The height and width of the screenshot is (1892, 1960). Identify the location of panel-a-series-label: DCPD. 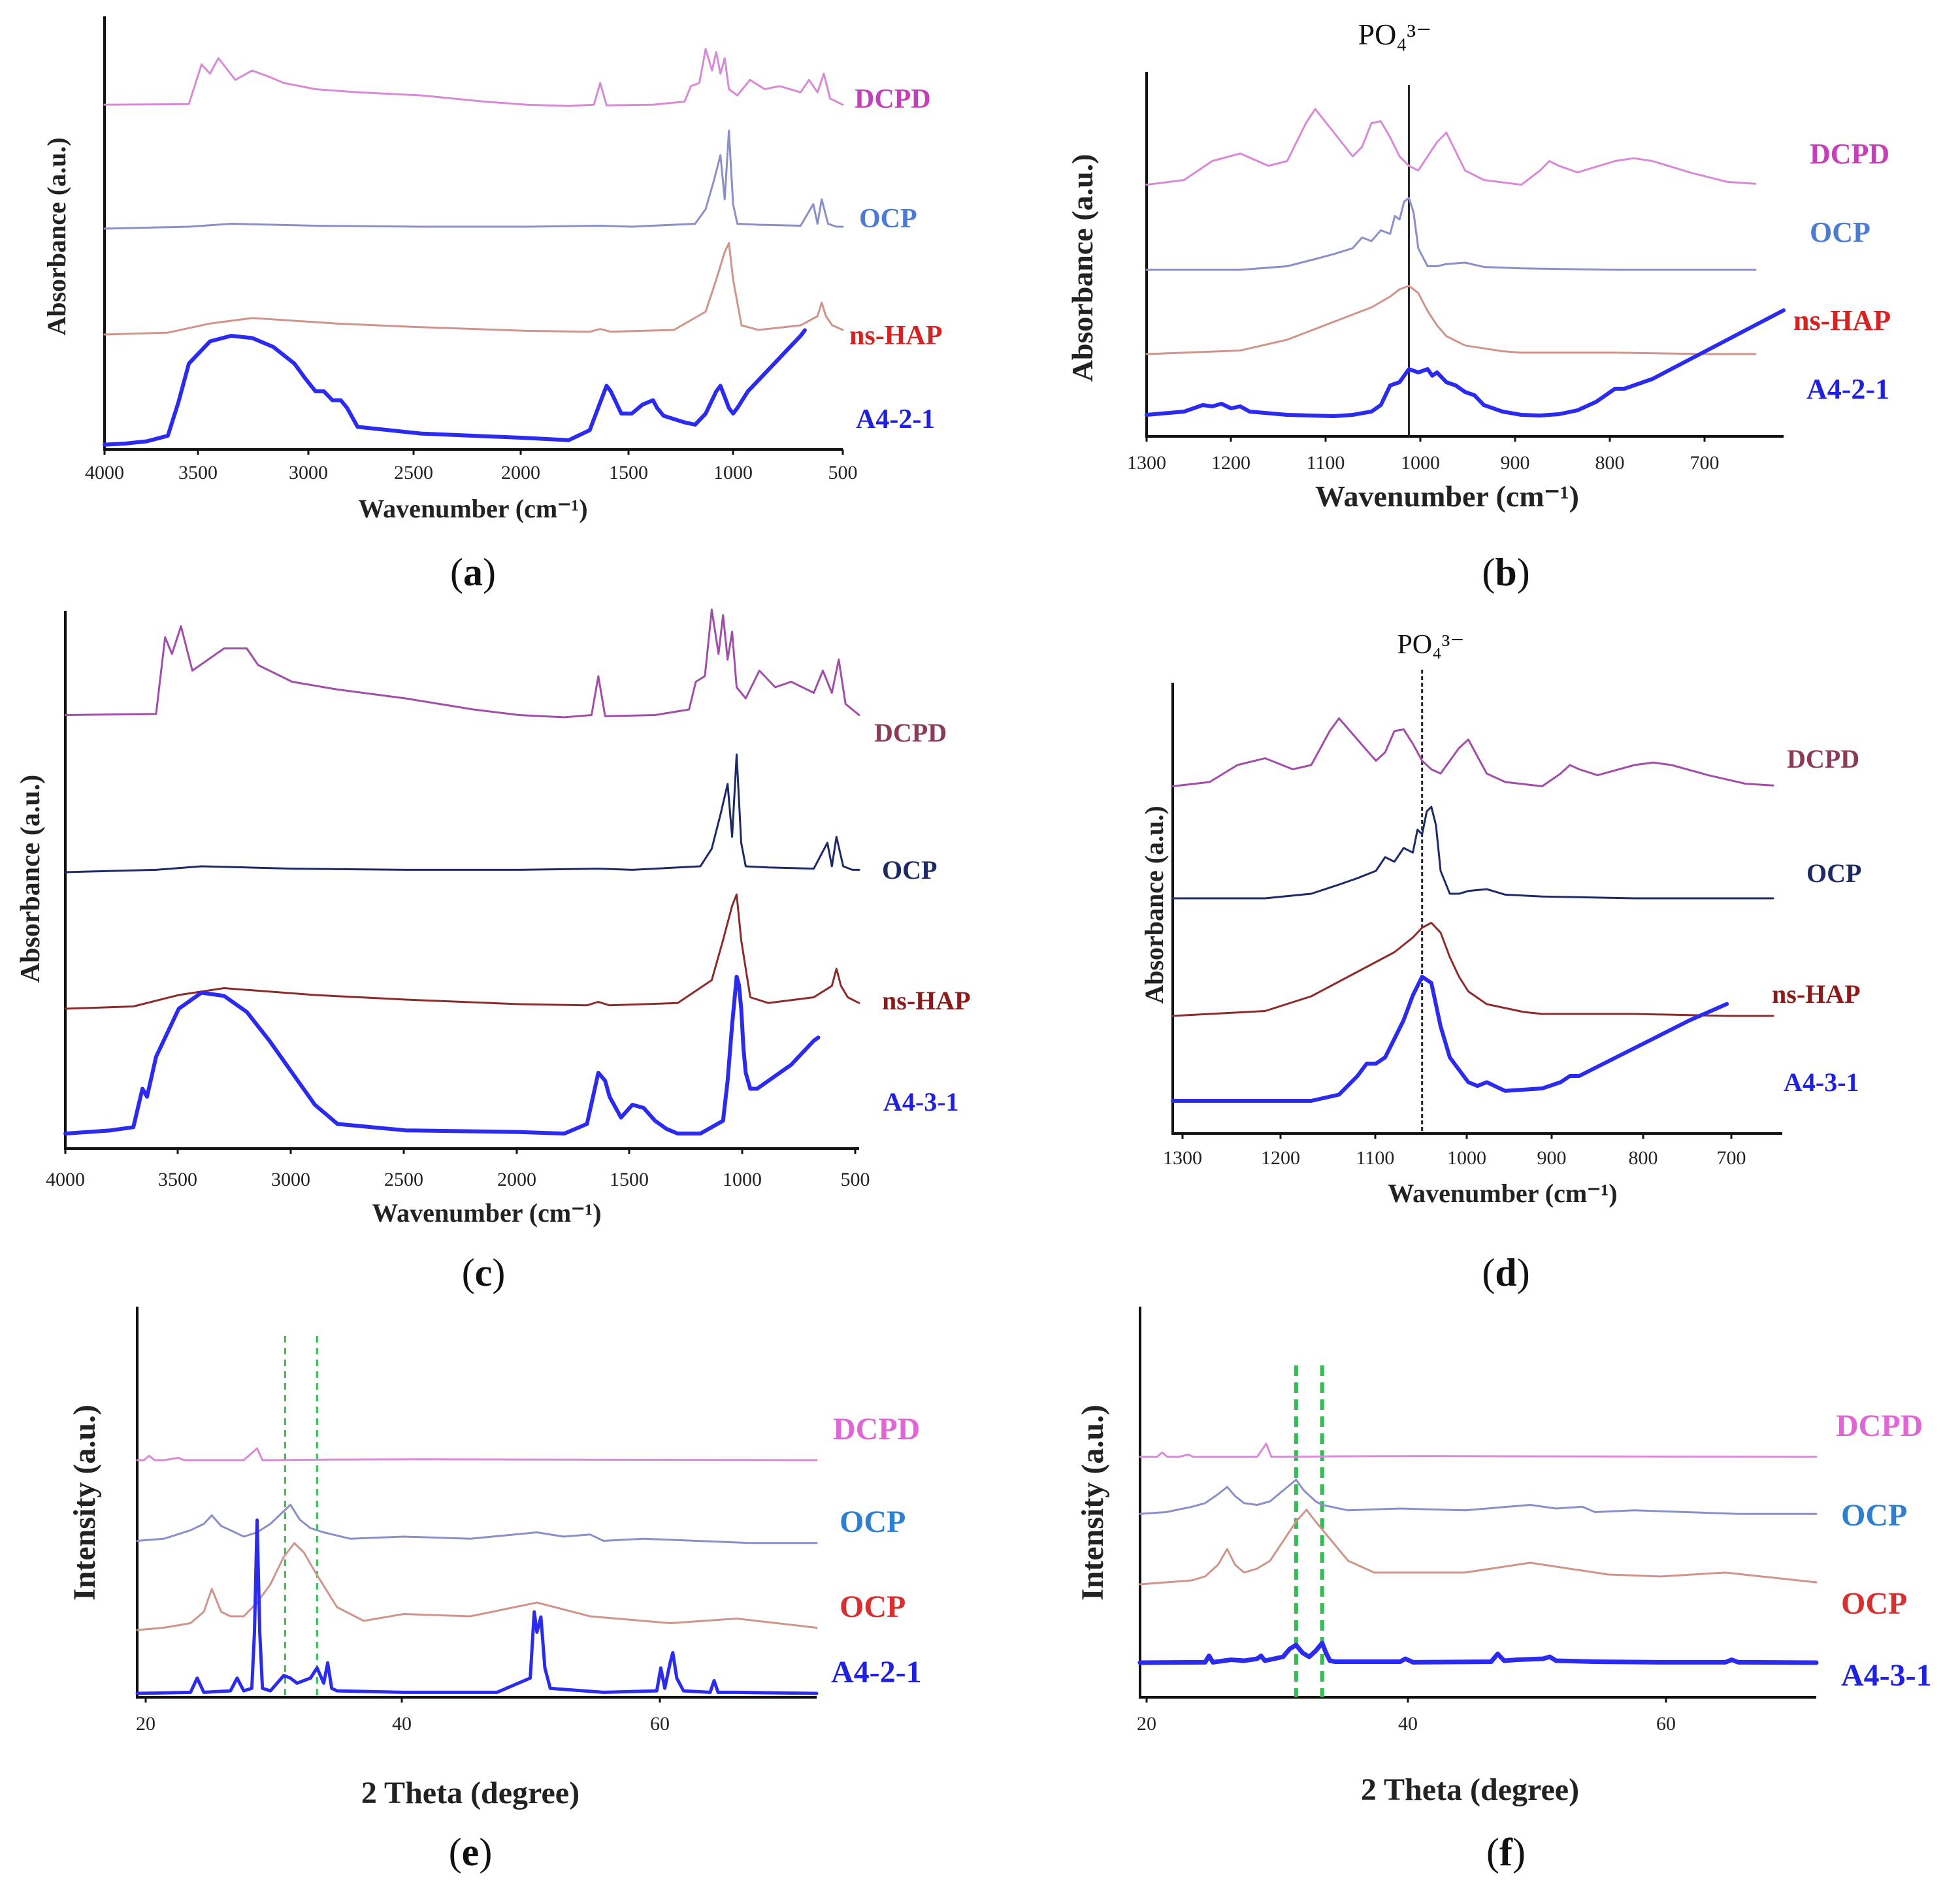
(893, 99).